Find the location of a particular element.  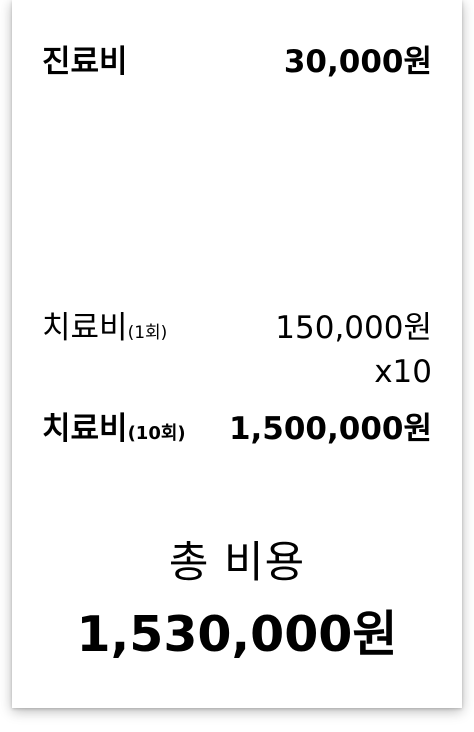

treatment-single-label-group: 치료비(1회) is located at coordinates (104, 324).